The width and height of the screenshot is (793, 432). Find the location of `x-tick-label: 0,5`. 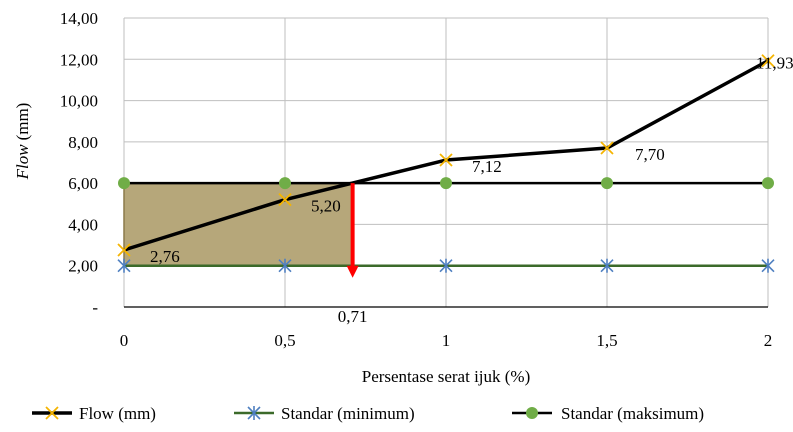

x-tick-label: 0,5 is located at coordinates (284, 340).